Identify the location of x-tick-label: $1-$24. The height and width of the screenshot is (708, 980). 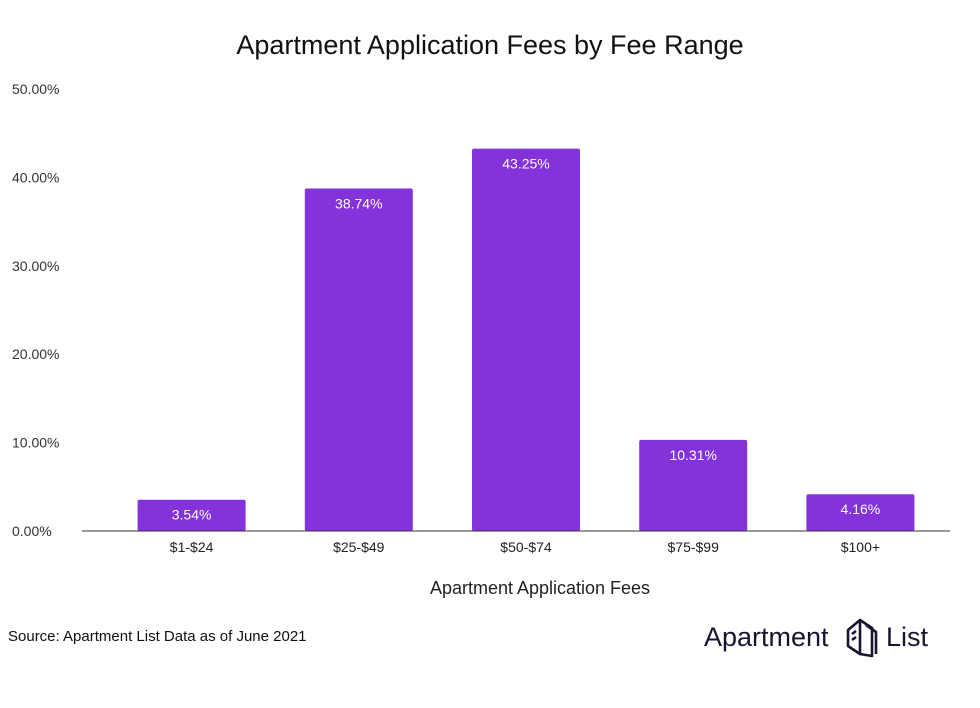
(192, 547).